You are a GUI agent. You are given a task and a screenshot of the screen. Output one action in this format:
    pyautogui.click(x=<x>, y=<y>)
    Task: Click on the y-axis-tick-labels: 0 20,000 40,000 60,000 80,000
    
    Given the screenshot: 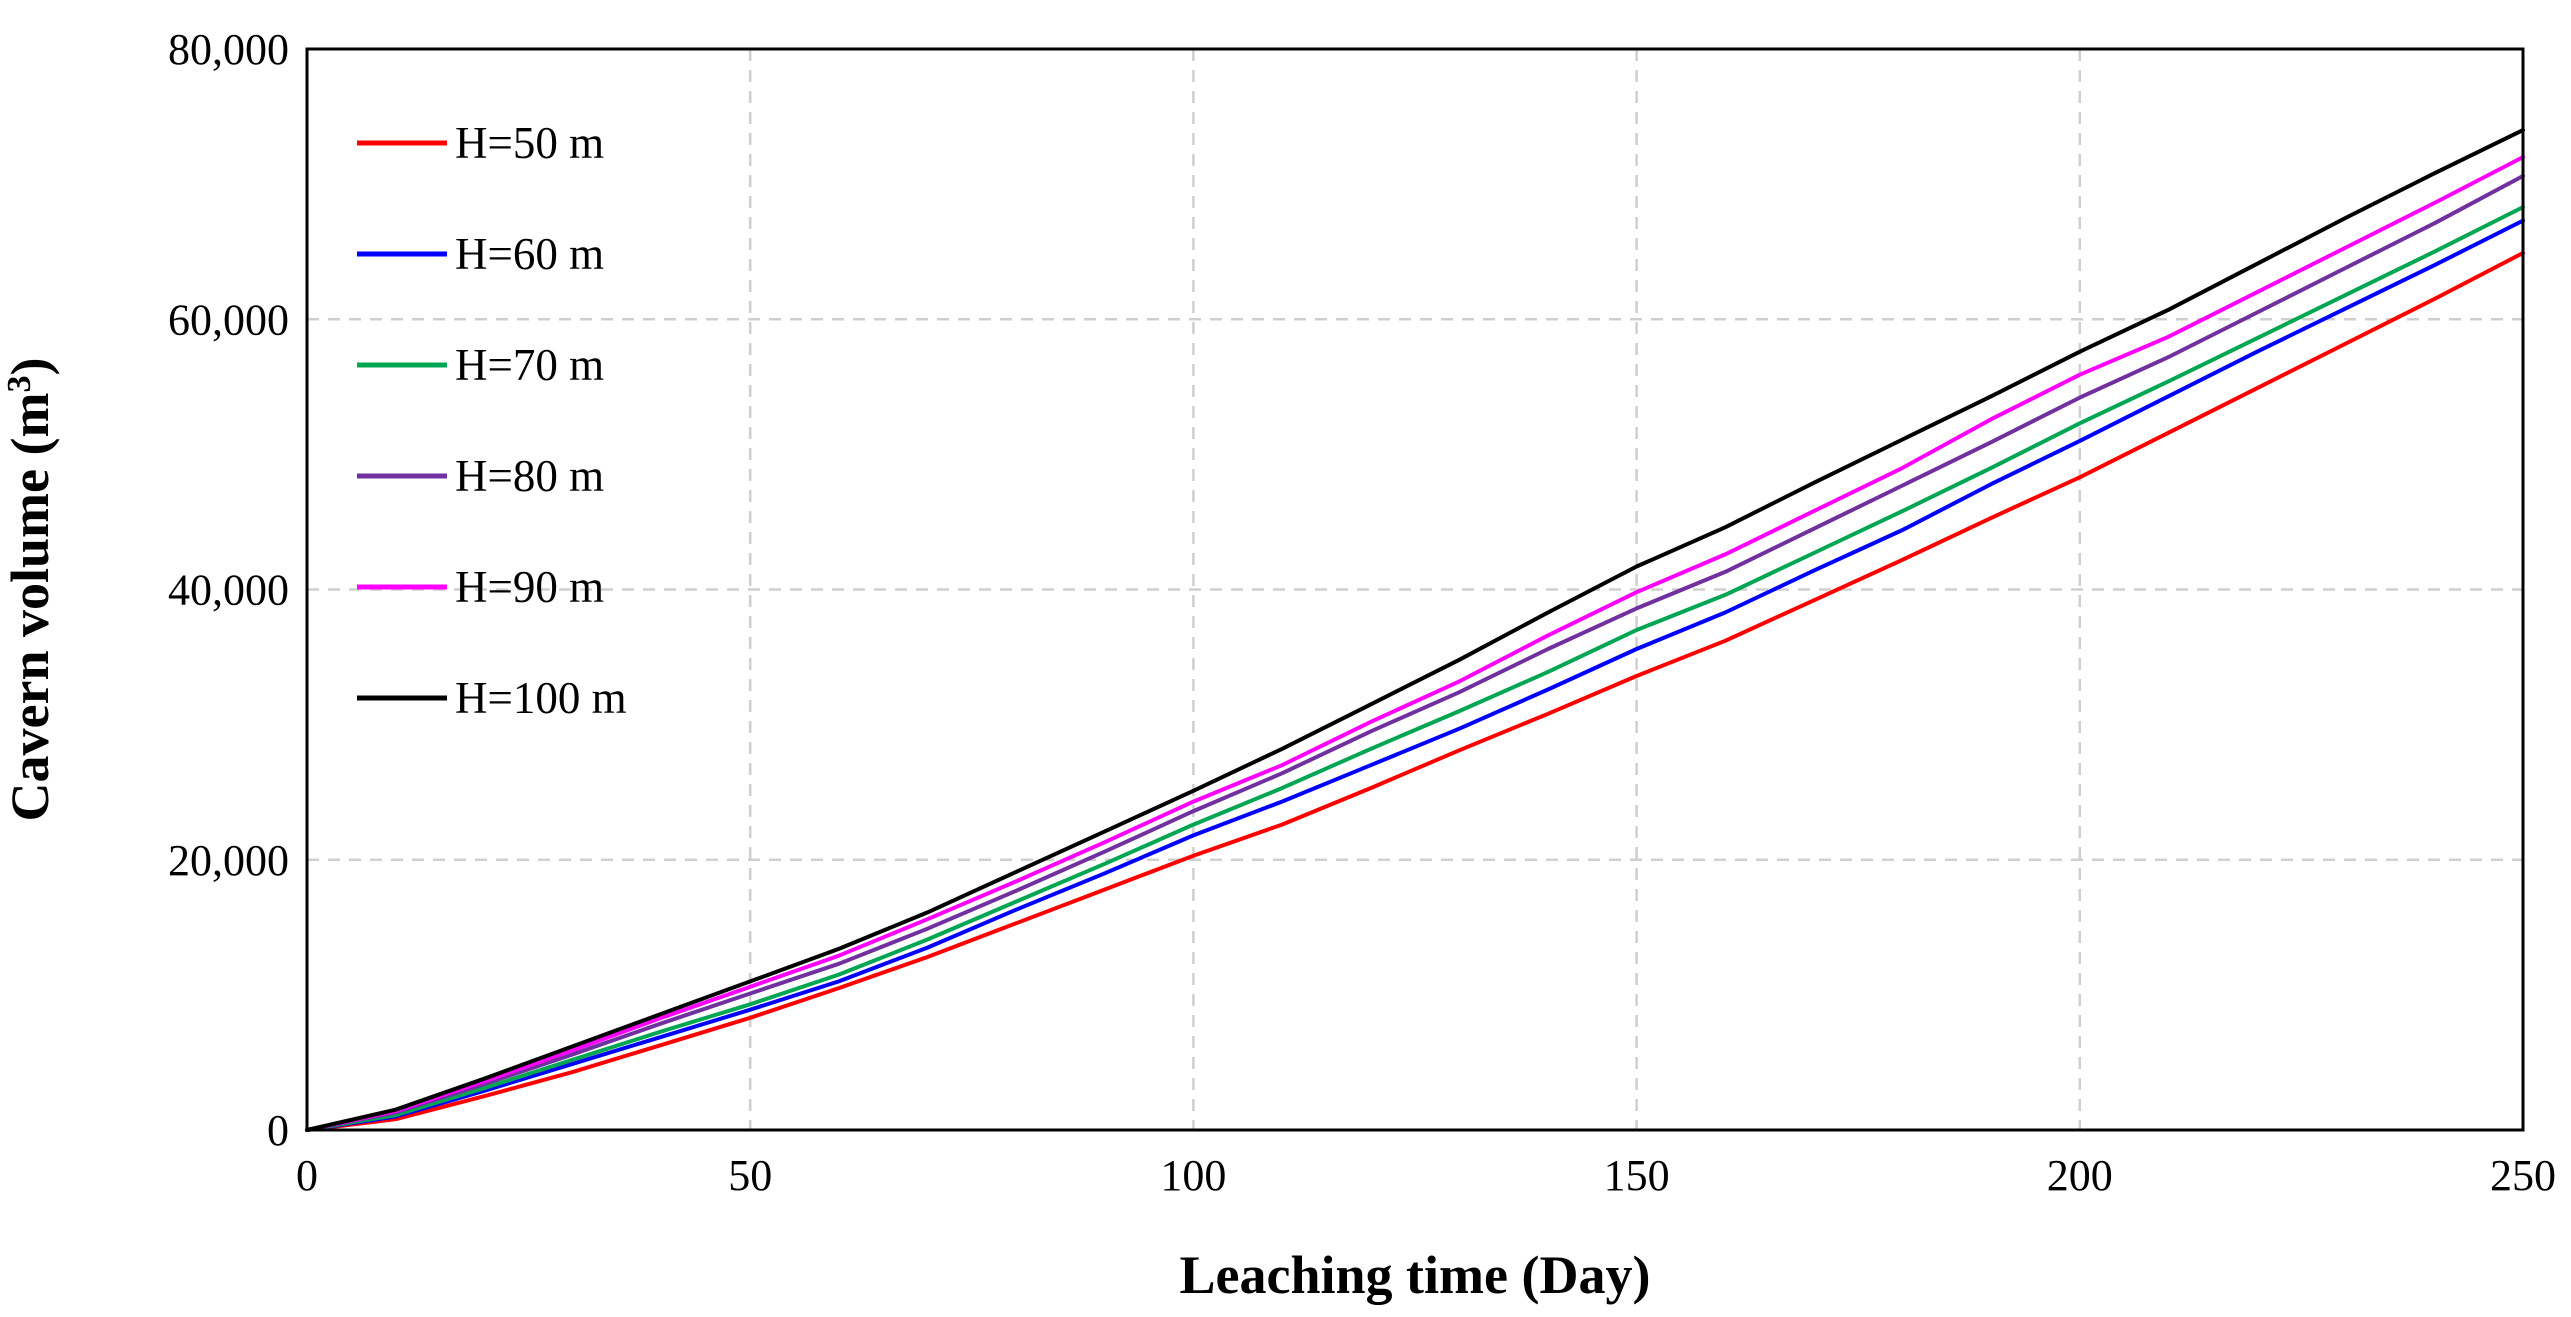 What is the action you would take?
    pyautogui.click(x=228, y=590)
    